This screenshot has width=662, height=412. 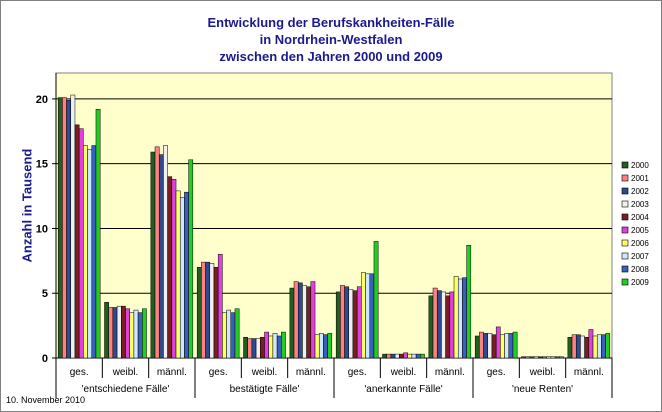 I want to click on legend-swatch-2007, so click(x=625, y=256).